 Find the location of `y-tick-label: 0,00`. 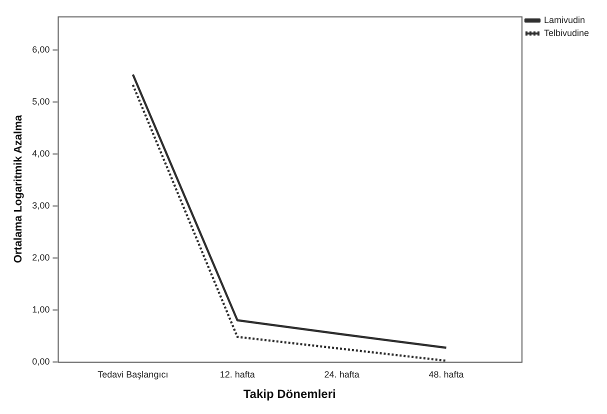

y-tick-label: 0,00 is located at coordinates (41, 361).